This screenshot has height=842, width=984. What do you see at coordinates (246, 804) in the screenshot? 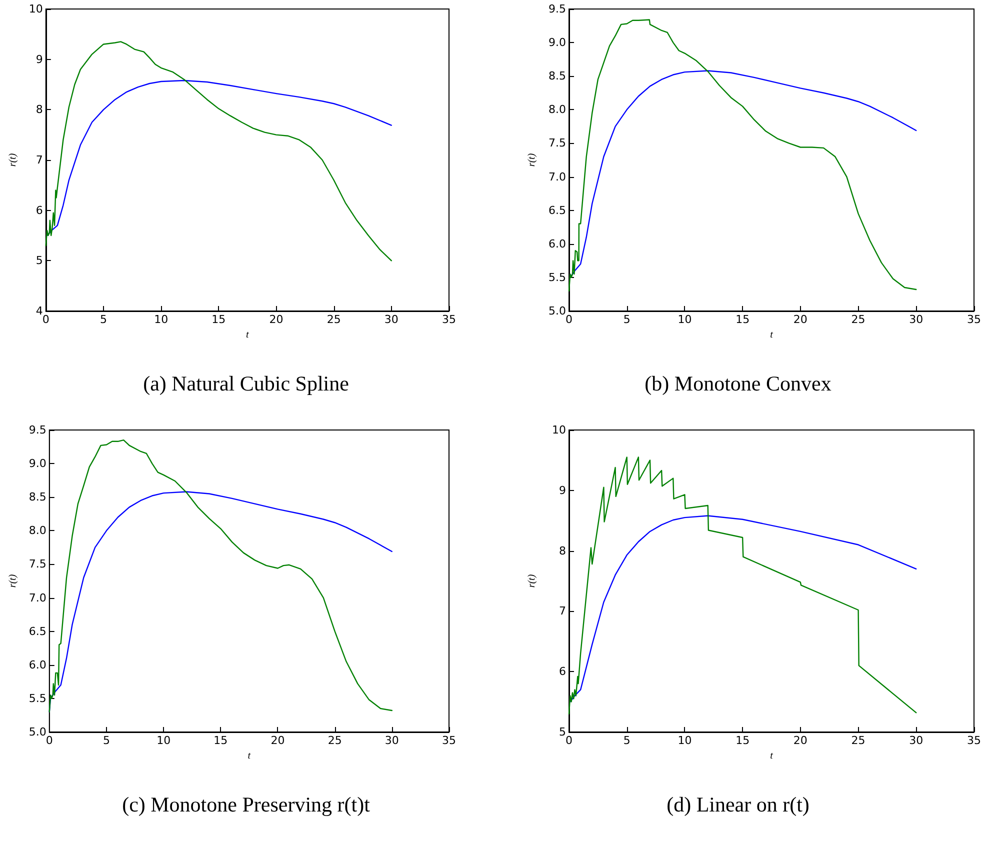
I see `text: (c) Monotone Preserving r(t)t` at bounding box center [246, 804].